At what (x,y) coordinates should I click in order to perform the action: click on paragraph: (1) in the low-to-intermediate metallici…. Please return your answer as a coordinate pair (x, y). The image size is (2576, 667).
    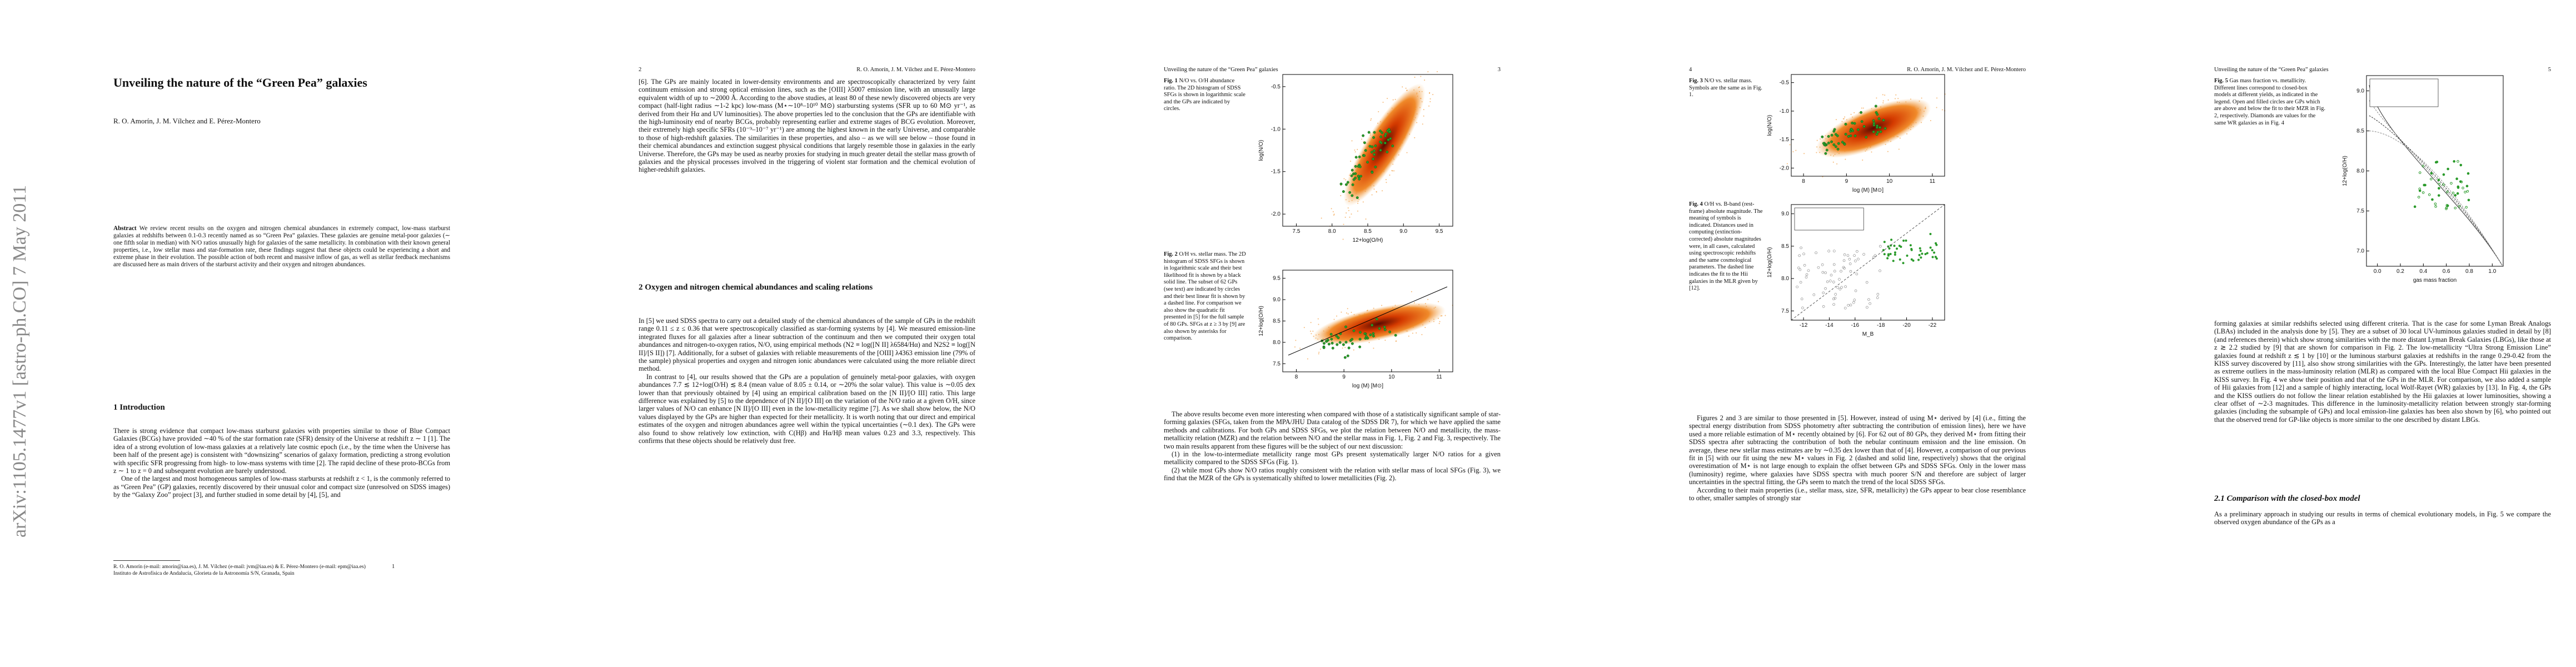
    Looking at the image, I should click on (1332, 458).